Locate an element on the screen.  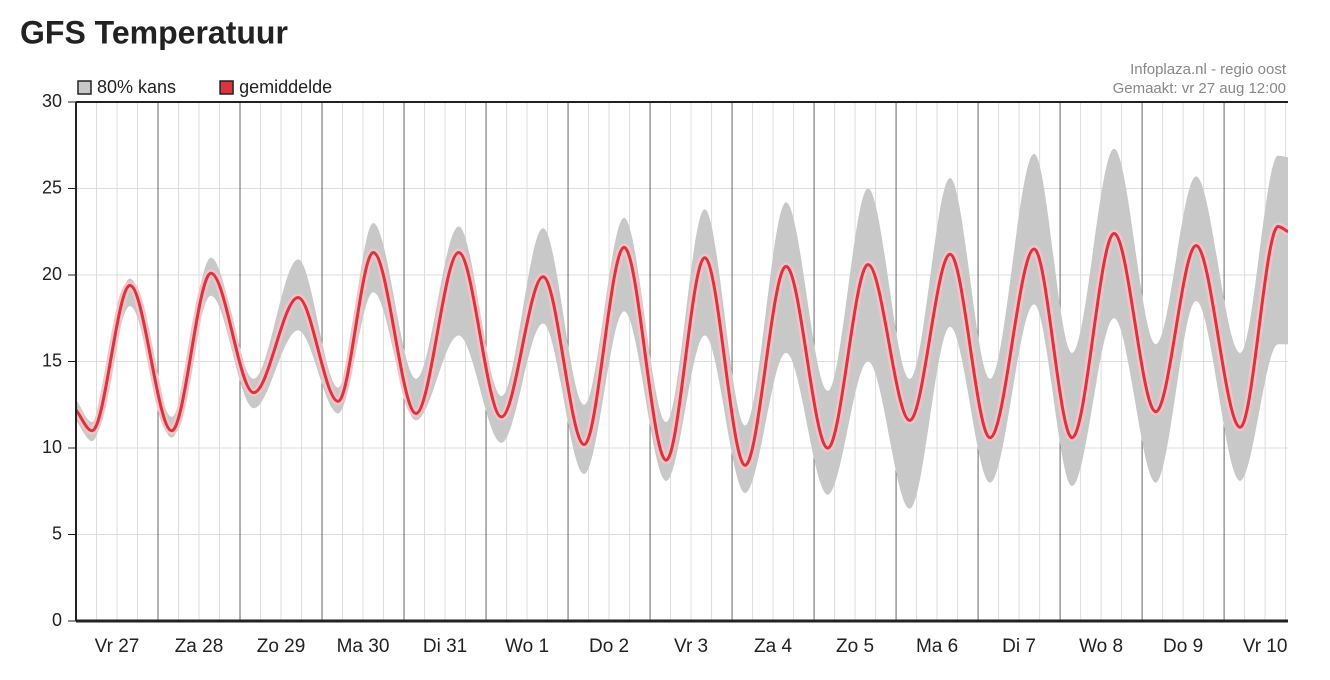
y-tick-label: 25 is located at coordinates (52, 187).